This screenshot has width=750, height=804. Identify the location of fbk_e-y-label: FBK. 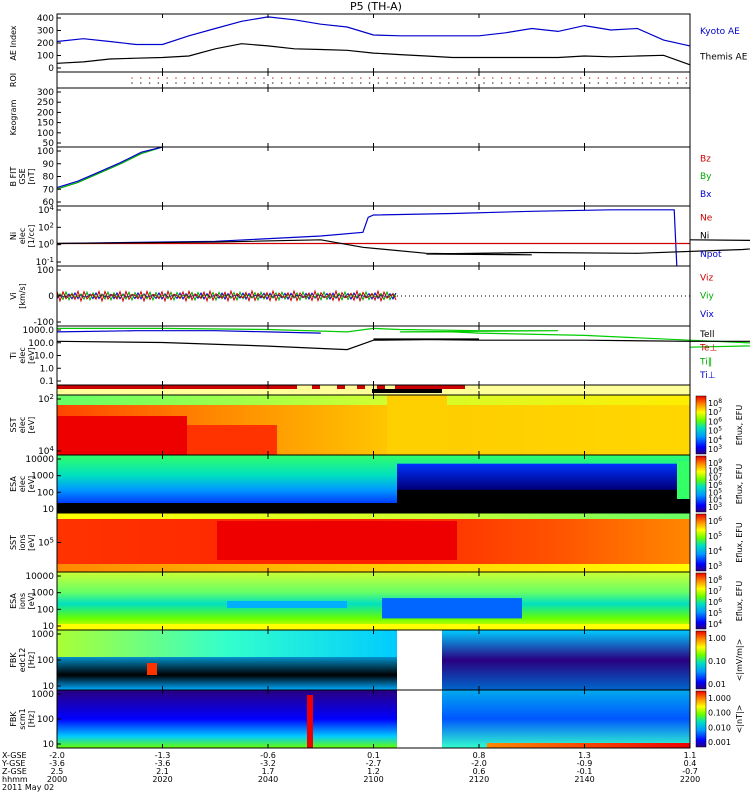
(13, 660).